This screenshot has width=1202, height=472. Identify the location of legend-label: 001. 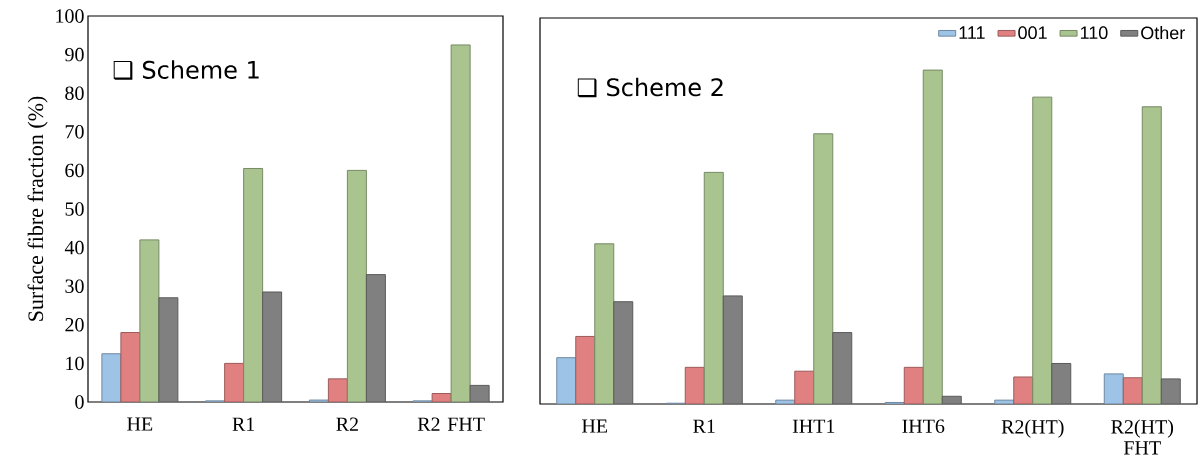
(1032, 33).